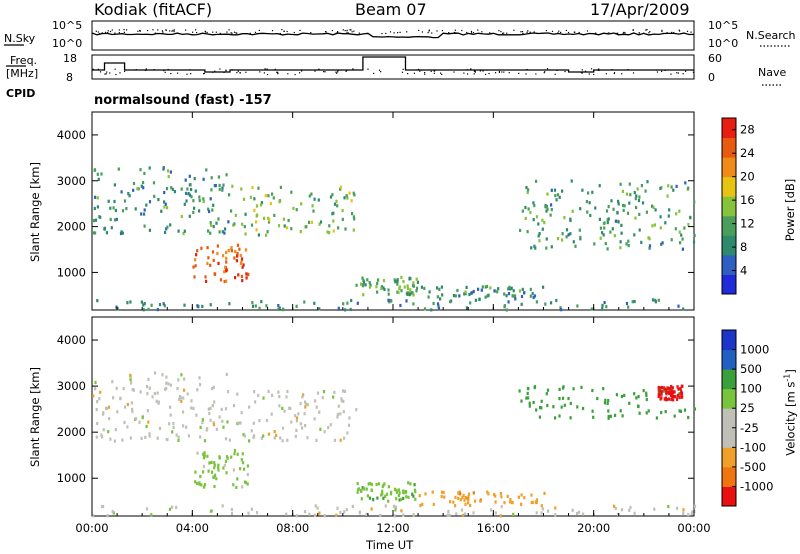  I want to click on freq-panel-frame, so click(393, 67).